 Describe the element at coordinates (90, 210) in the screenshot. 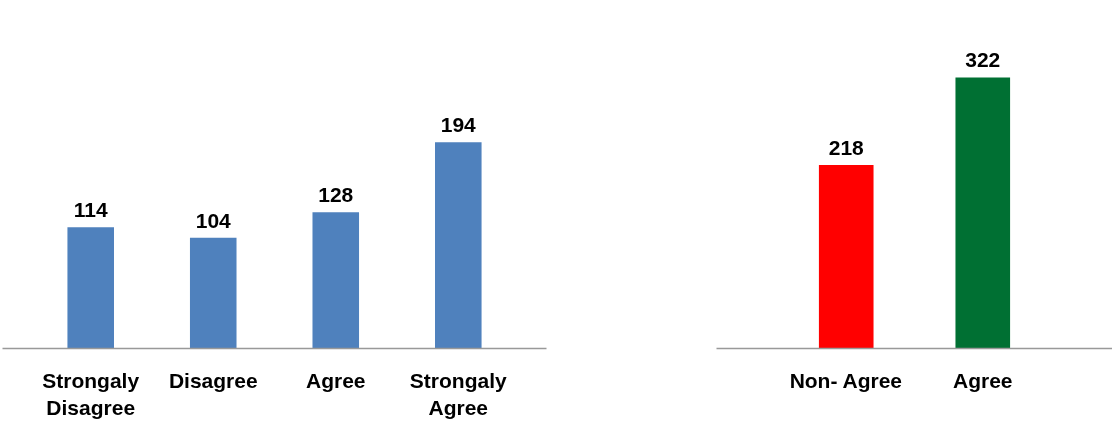

I see `data-label: 114` at that location.